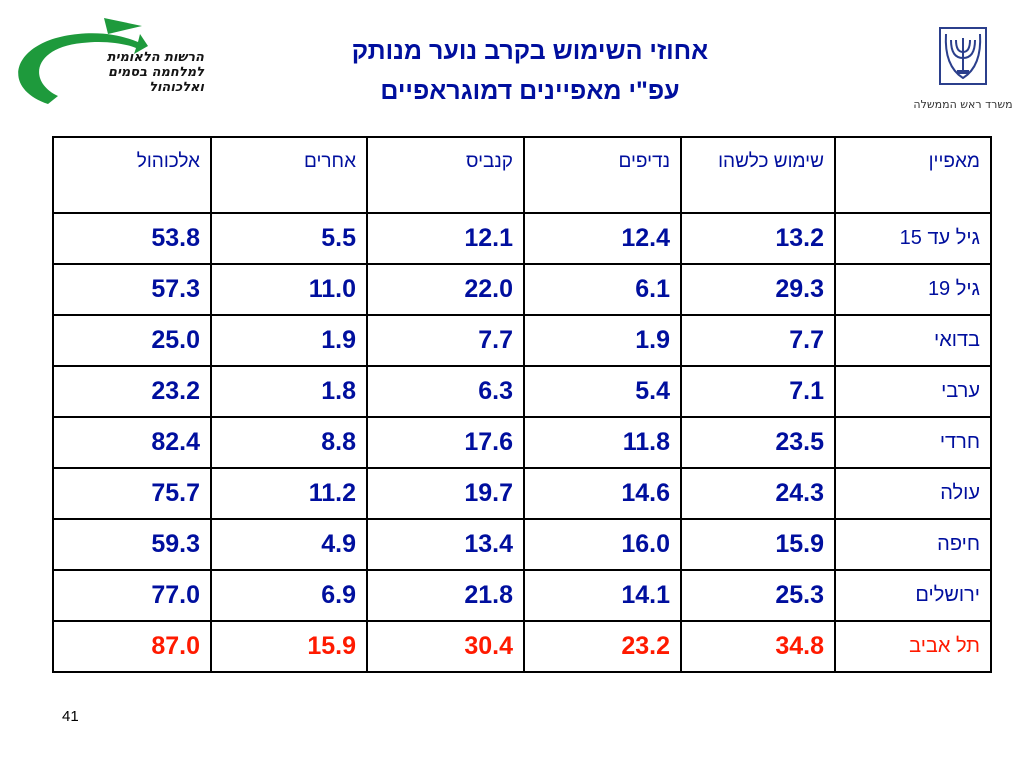  What do you see at coordinates (758, 289) in the screenshot?
I see `value-cell: 29.3` at bounding box center [758, 289].